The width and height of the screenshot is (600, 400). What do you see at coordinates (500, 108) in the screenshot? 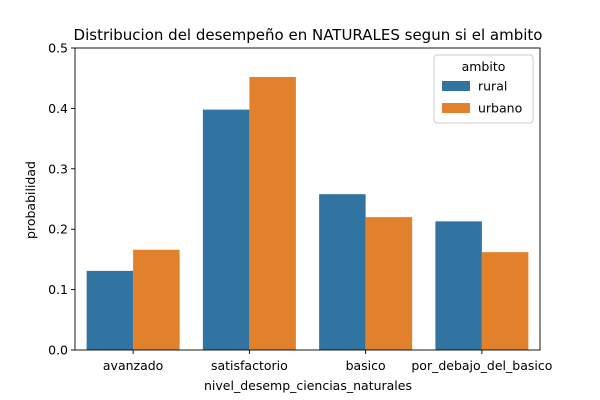
I see `legend-label-urbano: urbano` at bounding box center [500, 108].